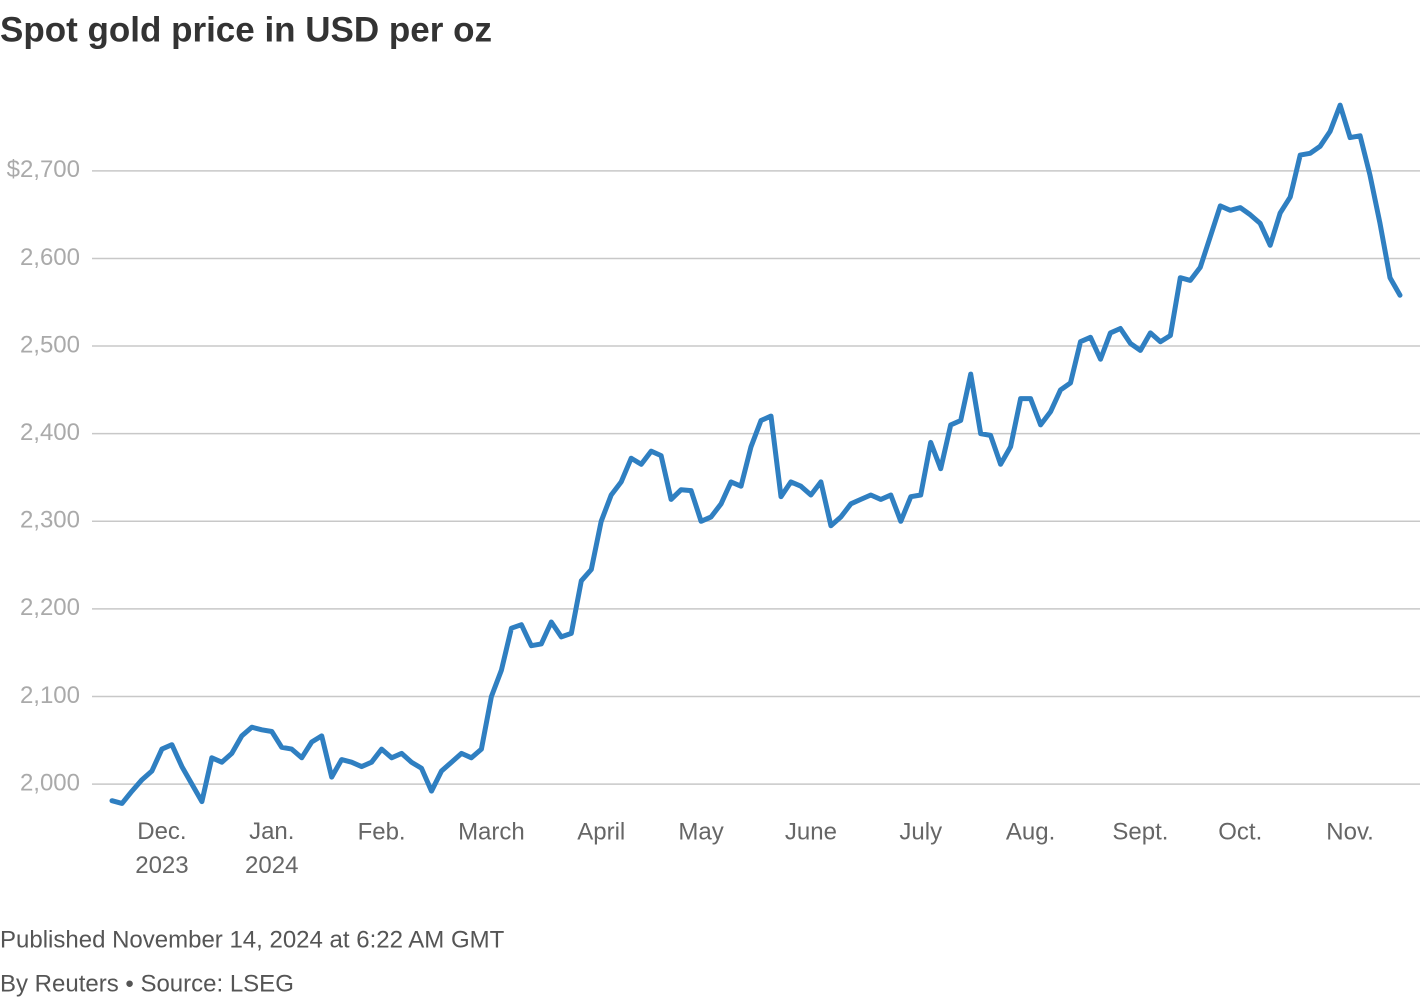 The width and height of the screenshot is (1420, 1000). What do you see at coordinates (920, 831) in the screenshot?
I see `x-tick-label: July` at bounding box center [920, 831].